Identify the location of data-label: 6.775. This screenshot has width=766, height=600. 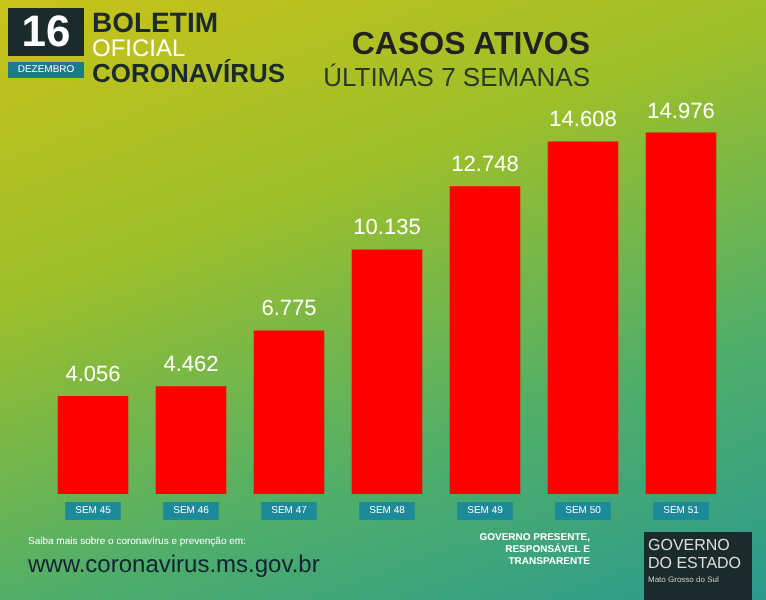
(289, 309).